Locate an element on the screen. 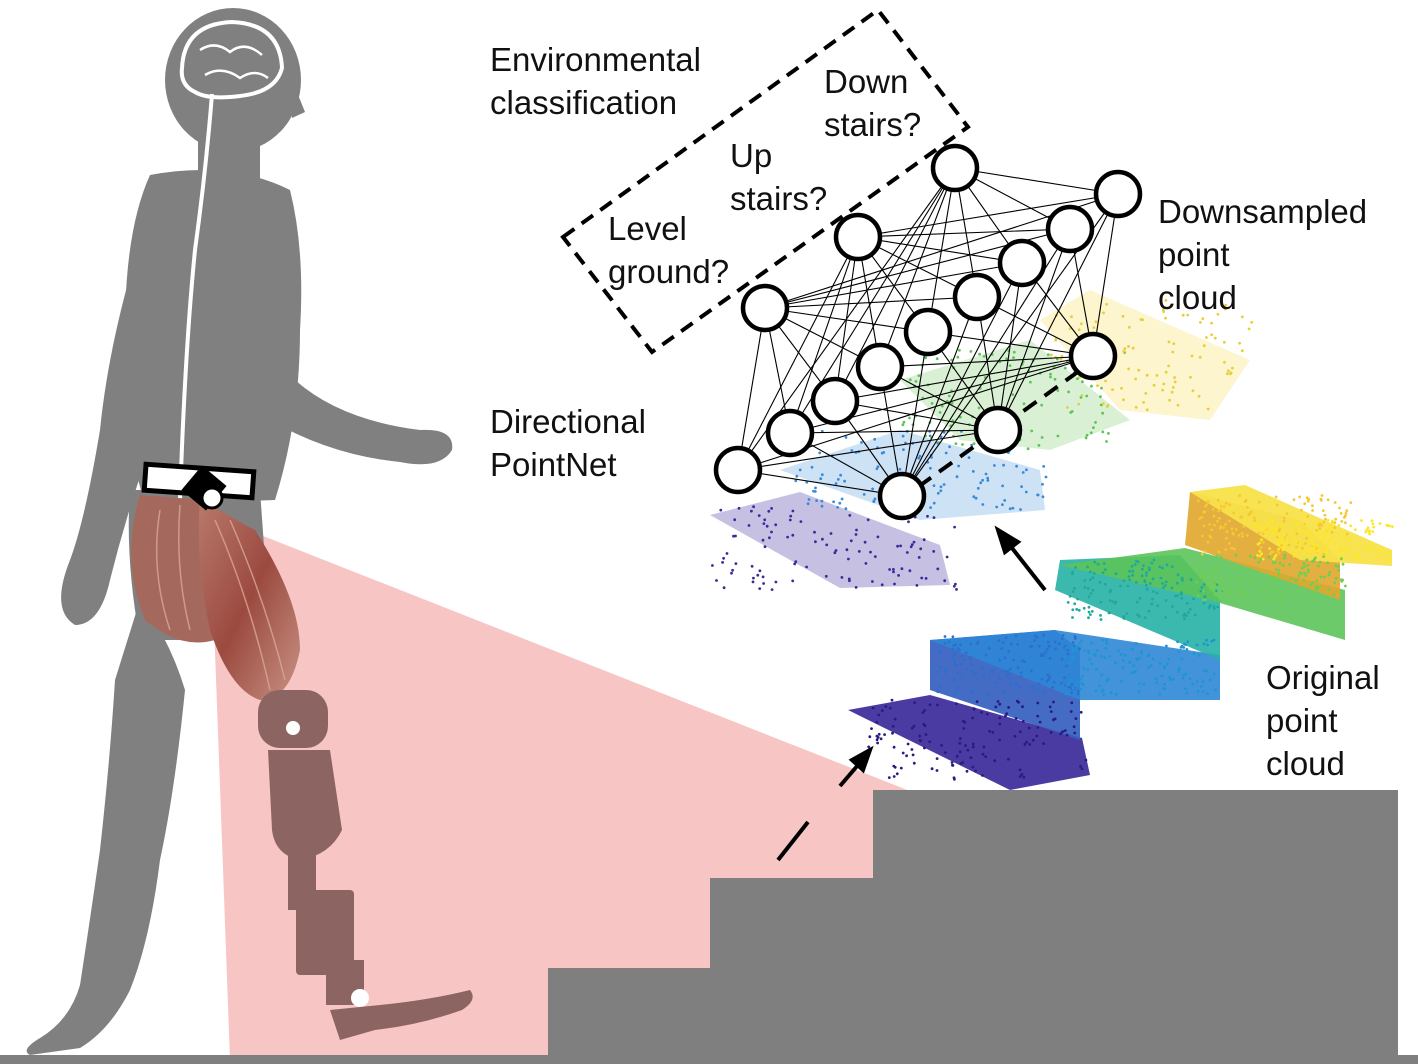 Image resolution: width=1418 pixels, height=1064 pixels. downsampled-point-cloud-label: Downsampled point cloud is located at coordinates (1262, 254).